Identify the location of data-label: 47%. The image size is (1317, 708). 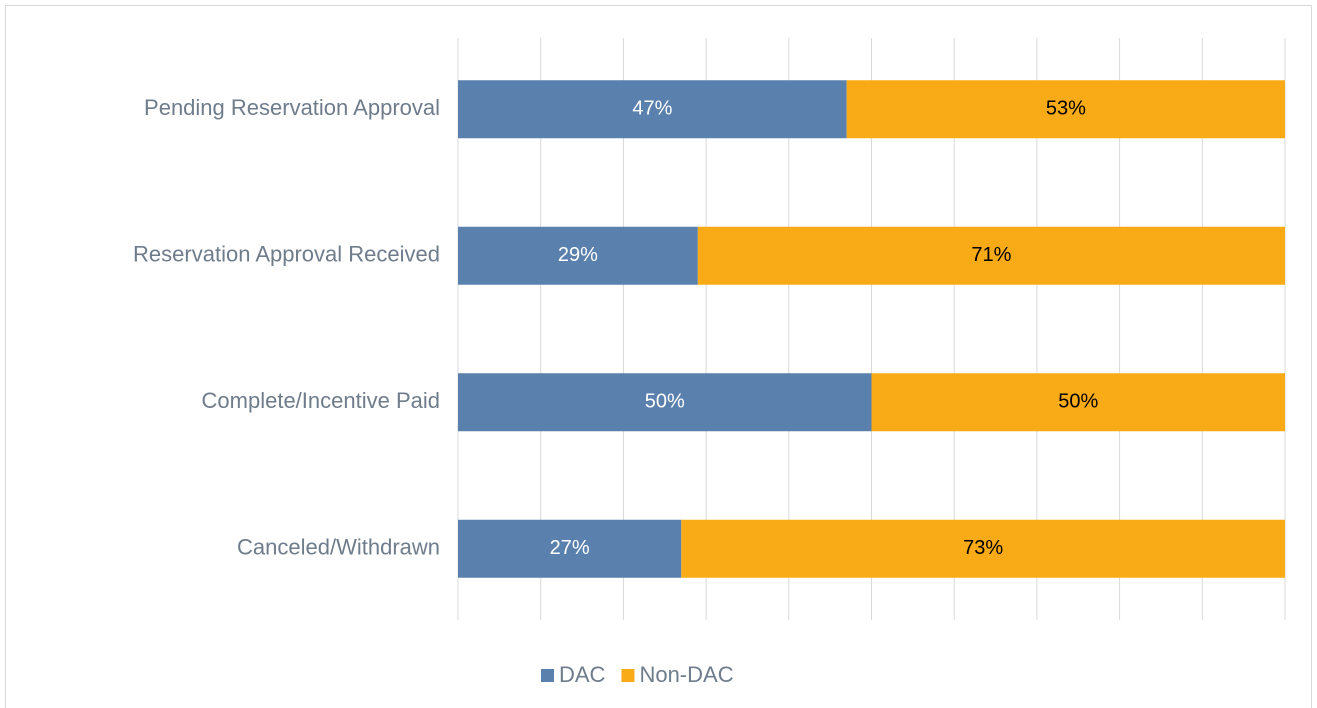
(652, 109).